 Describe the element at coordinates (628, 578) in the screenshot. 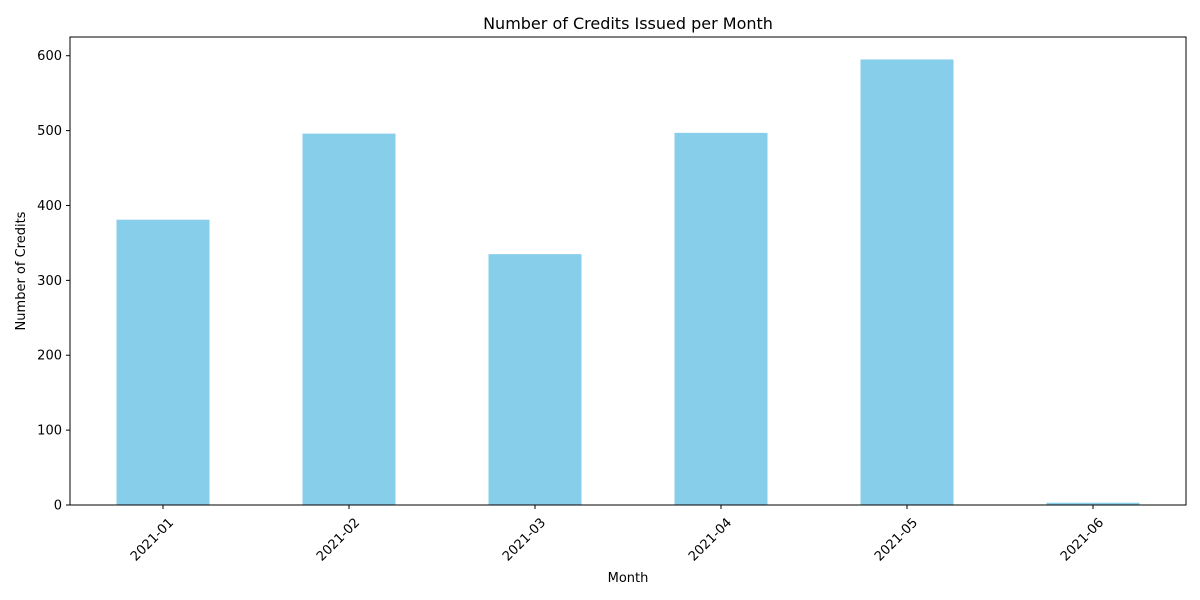

I see `x-axis-label: Month` at that location.